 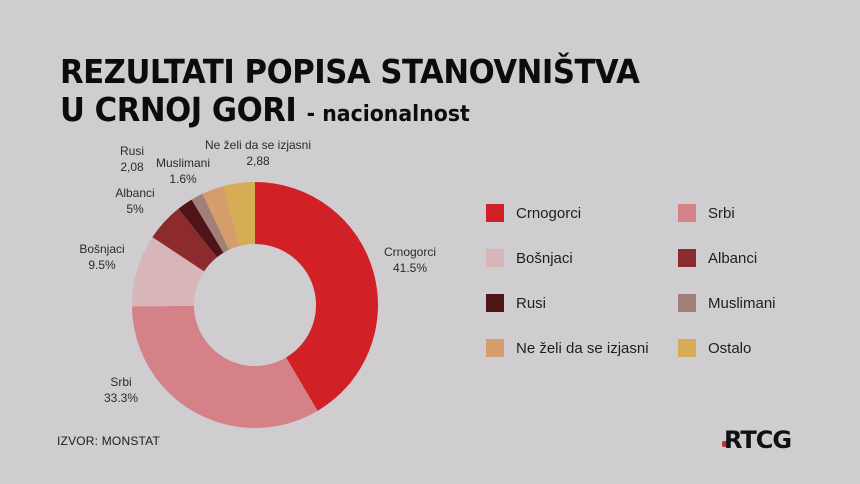 I want to click on label-rusi-name: Rusi, so click(x=131, y=151).